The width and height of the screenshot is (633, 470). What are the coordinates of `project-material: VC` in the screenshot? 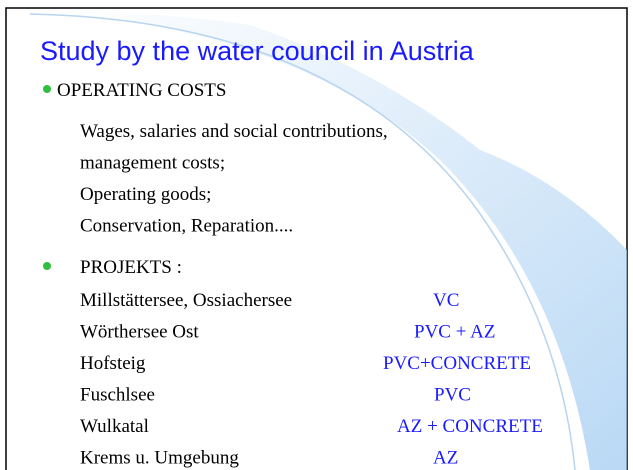 It's located at (446, 300).